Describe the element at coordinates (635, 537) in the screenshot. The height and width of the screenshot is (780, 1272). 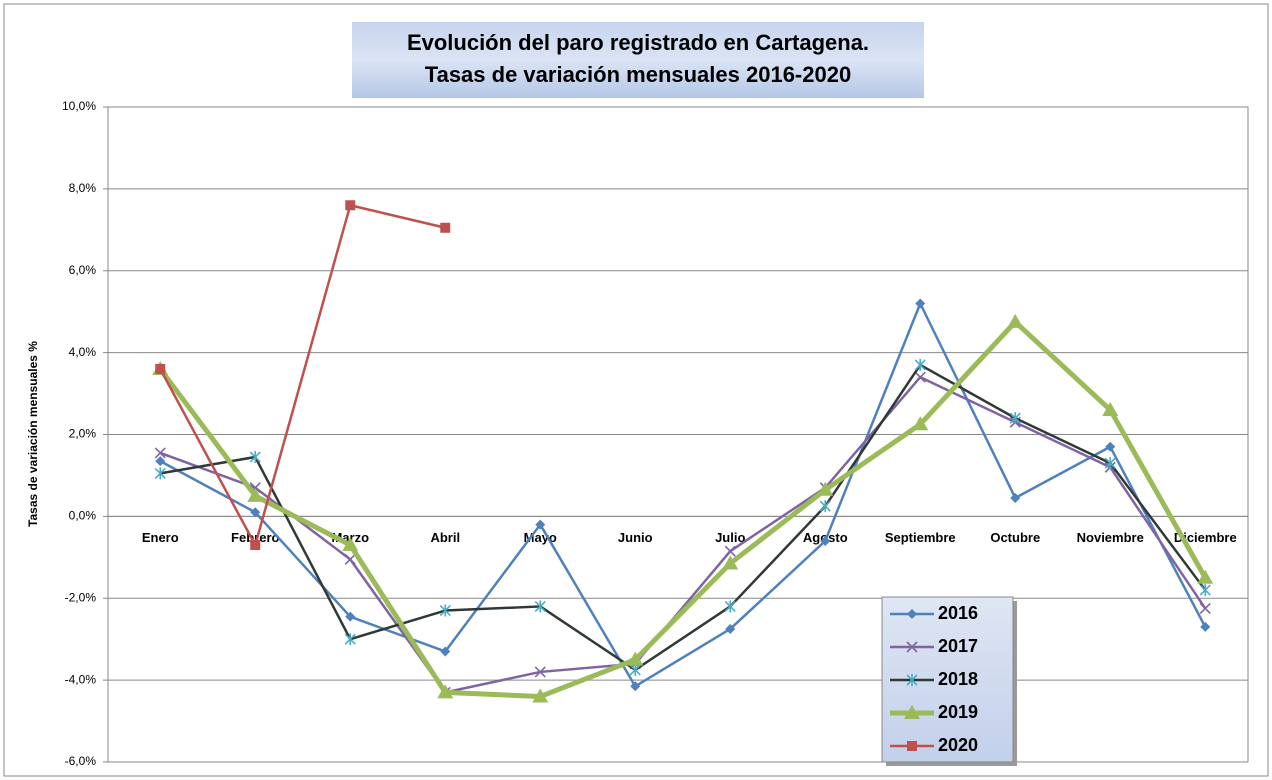
I see `x-tick-label: Junio` at that location.